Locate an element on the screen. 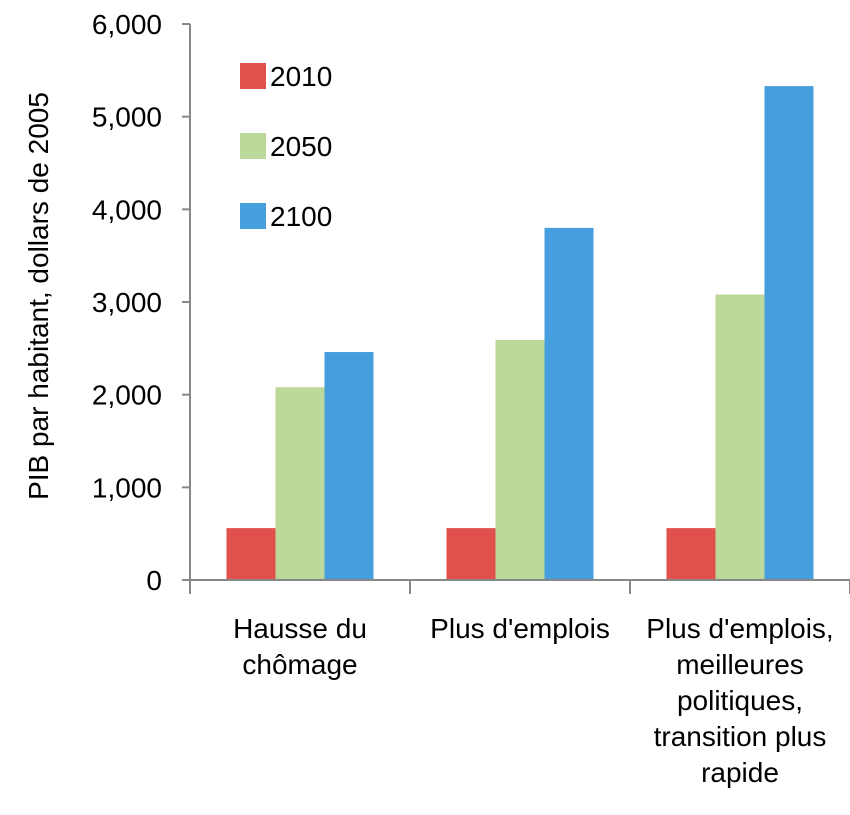 The image size is (850, 815). y-axis-title: PIB par habitant, dollars de 2005 is located at coordinates (38, 296).